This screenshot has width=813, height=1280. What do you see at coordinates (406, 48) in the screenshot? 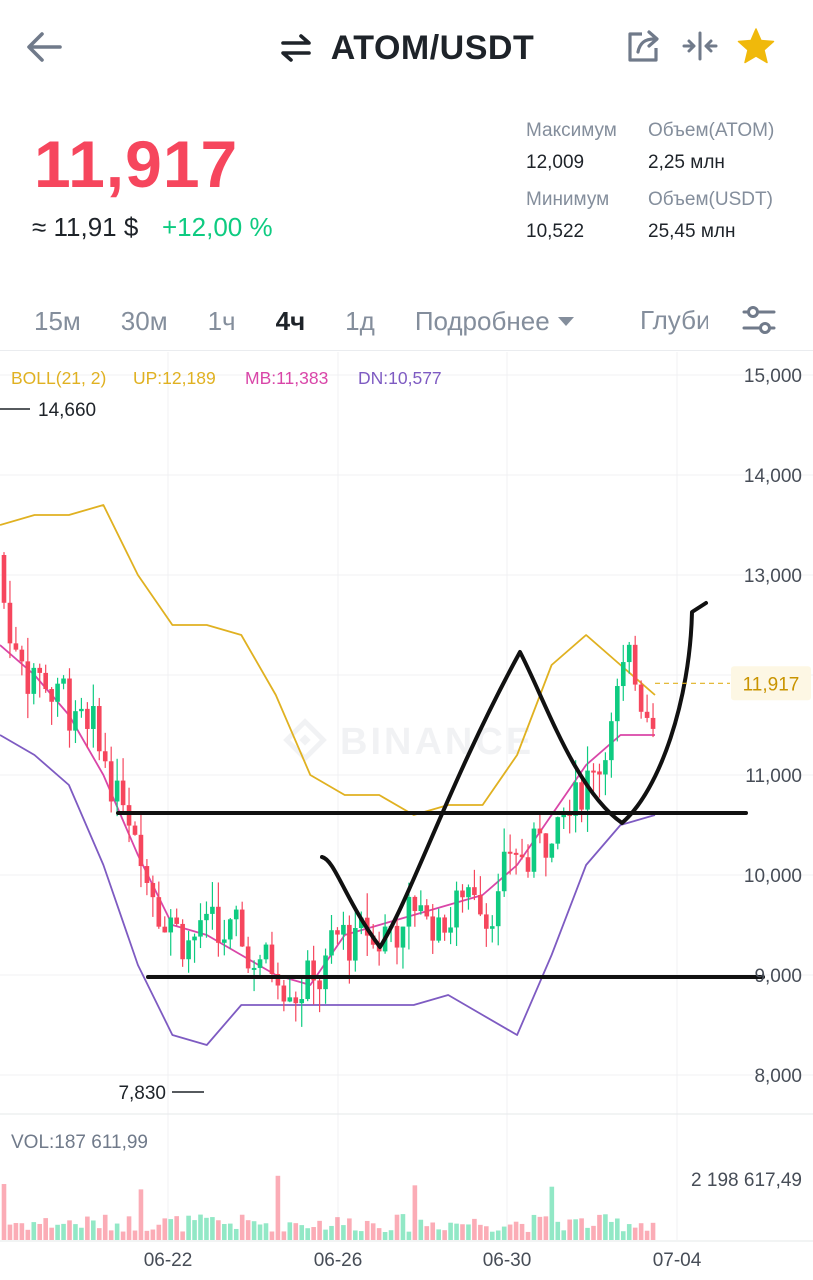
I see `pair-selector: ATOM/USDT` at bounding box center [406, 48].